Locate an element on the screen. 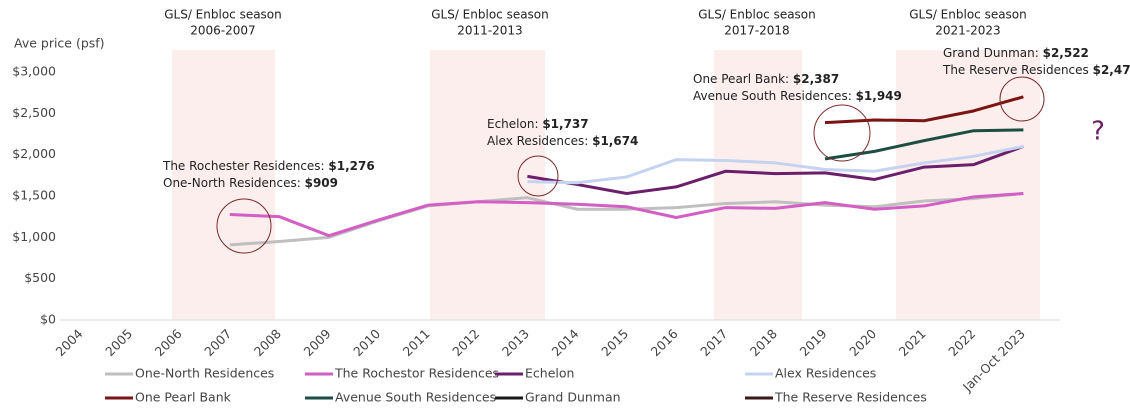 This screenshot has height=416, width=1130. season-period: 2021-2023 is located at coordinates (967, 31).